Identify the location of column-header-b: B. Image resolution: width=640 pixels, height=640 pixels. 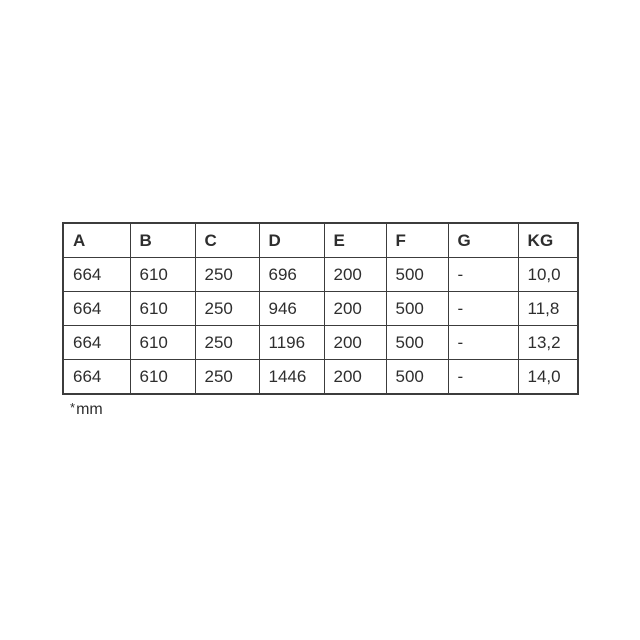
(162, 240).